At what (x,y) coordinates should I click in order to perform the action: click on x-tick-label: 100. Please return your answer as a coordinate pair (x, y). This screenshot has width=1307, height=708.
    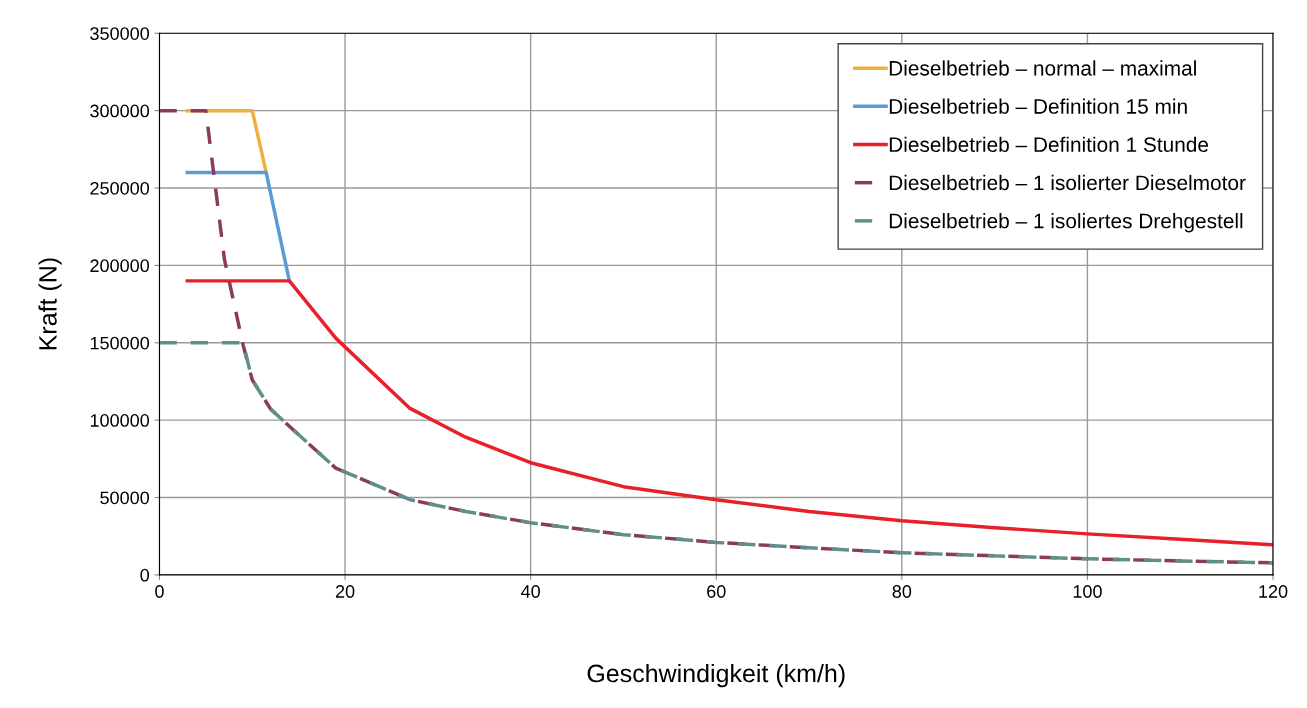
    Looking at the image, I should click on (1087, 591).